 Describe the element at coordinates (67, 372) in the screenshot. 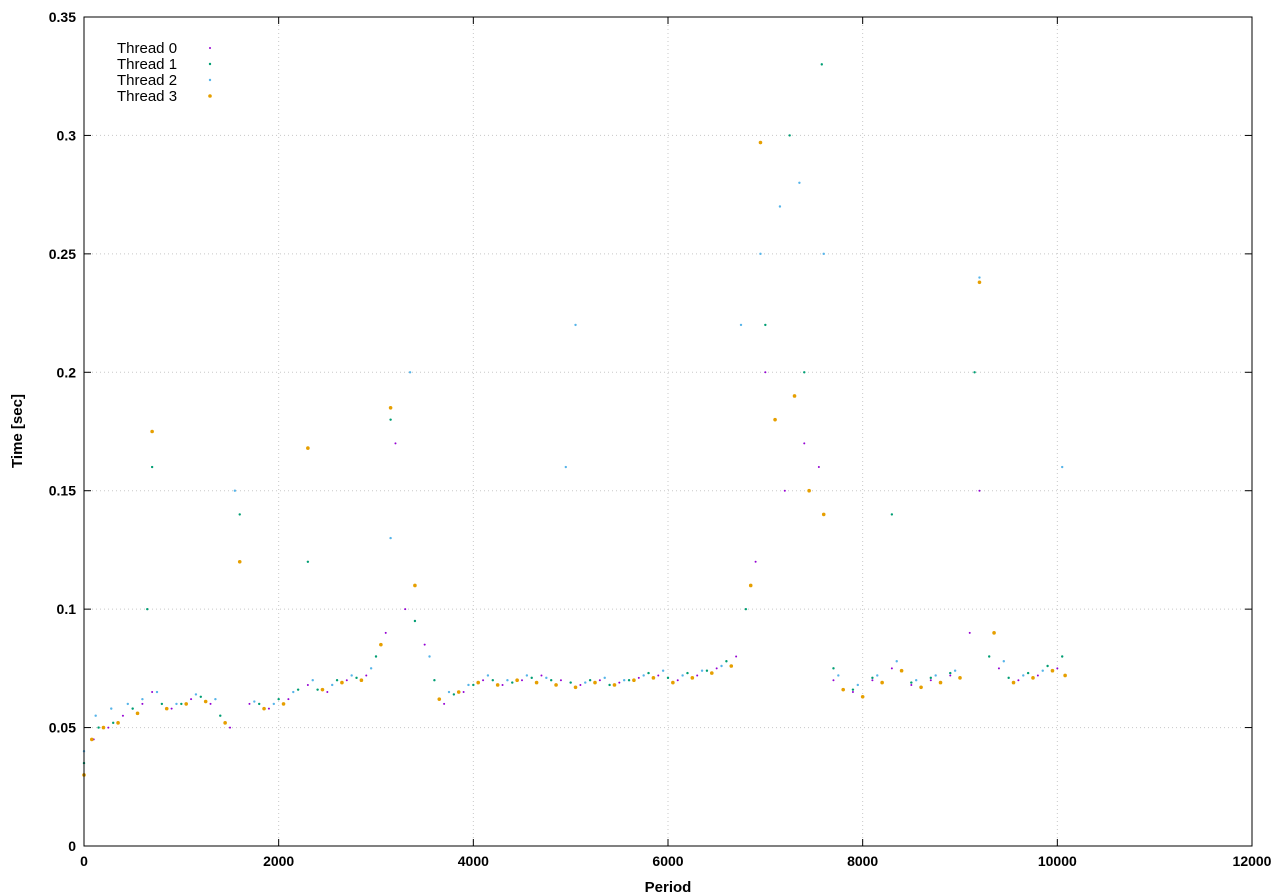

I see `y-tick-label: 0.2` at that location.